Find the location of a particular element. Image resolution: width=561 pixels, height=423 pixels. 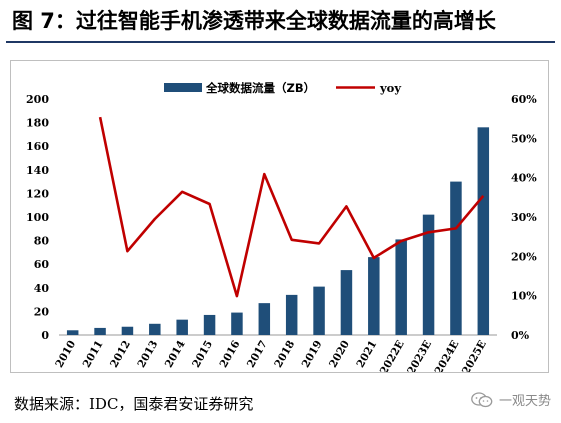

legend: 全球数据流量（ZB） yoy is located at coordinates (282, 88).